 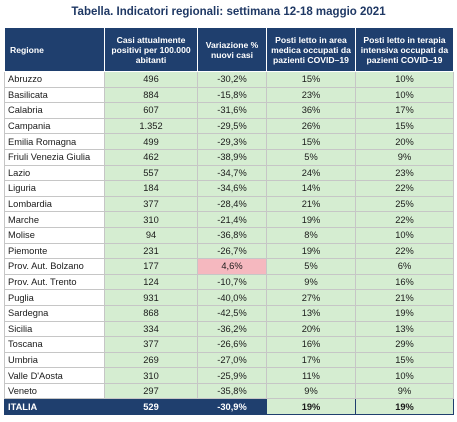 I want to click on cell-cases: 462, so click(x=151, y=157).